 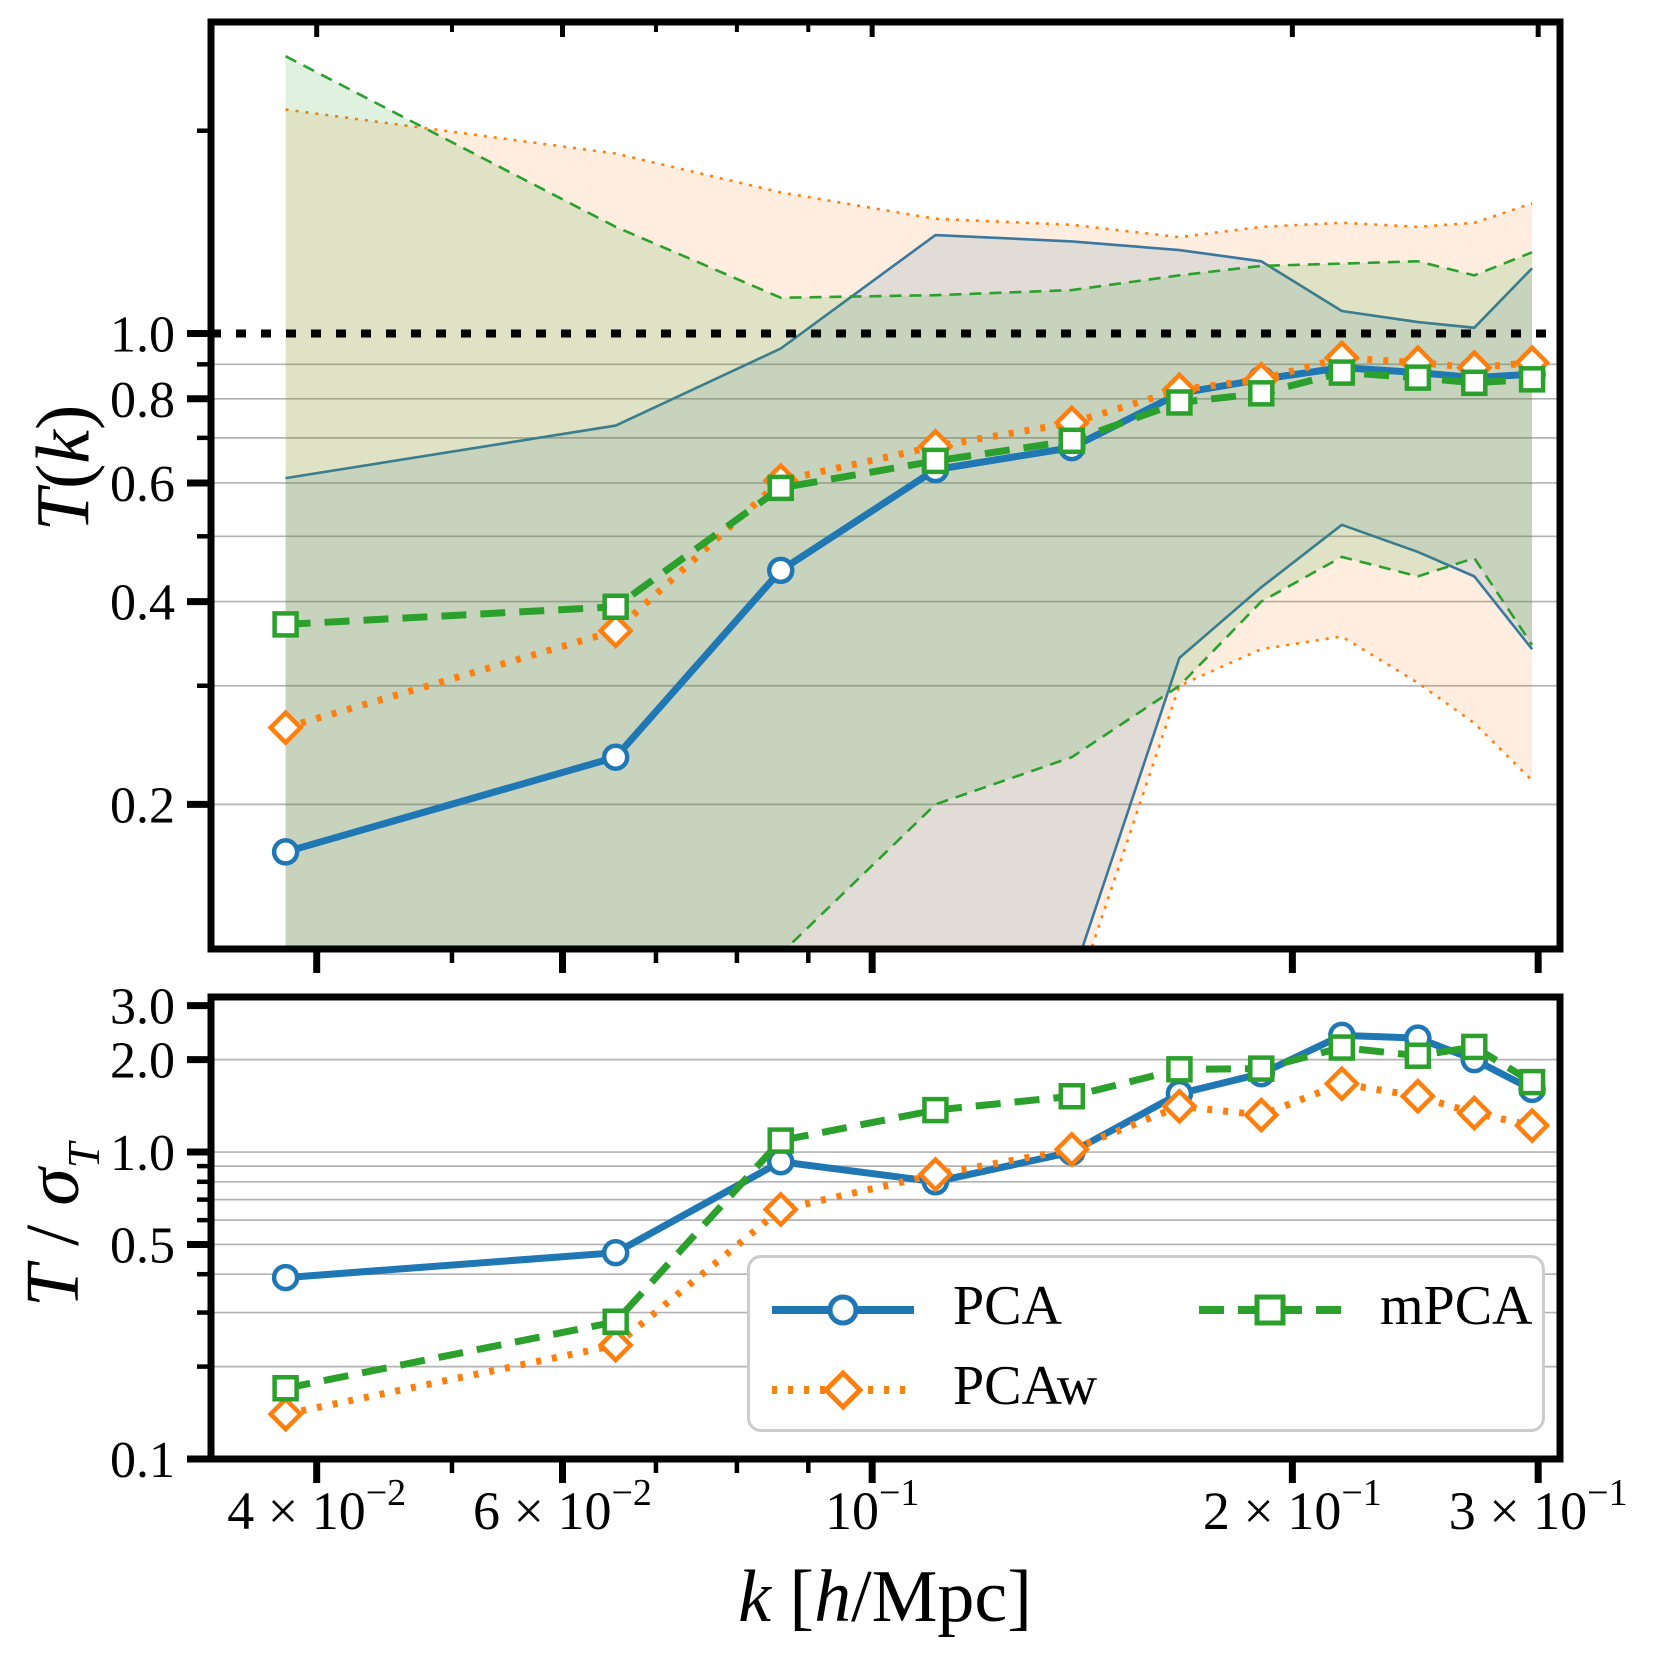 I want to click on y-tick-label: 0.5, so click(x=142, y=1245).